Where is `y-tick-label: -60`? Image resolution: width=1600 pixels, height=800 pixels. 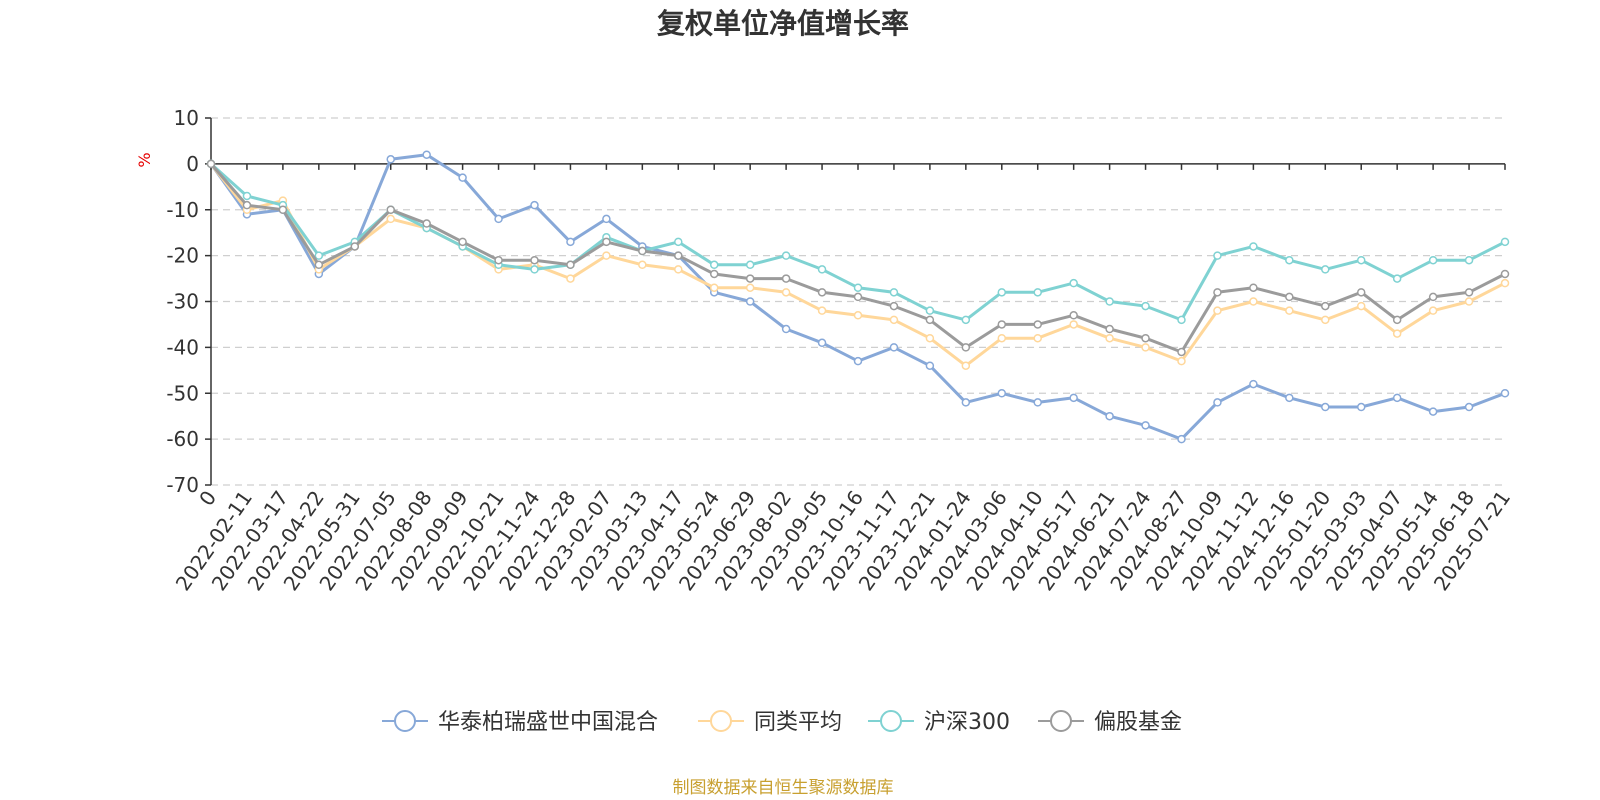 y-tick-label: -60 is located at coordinates (182, 439).